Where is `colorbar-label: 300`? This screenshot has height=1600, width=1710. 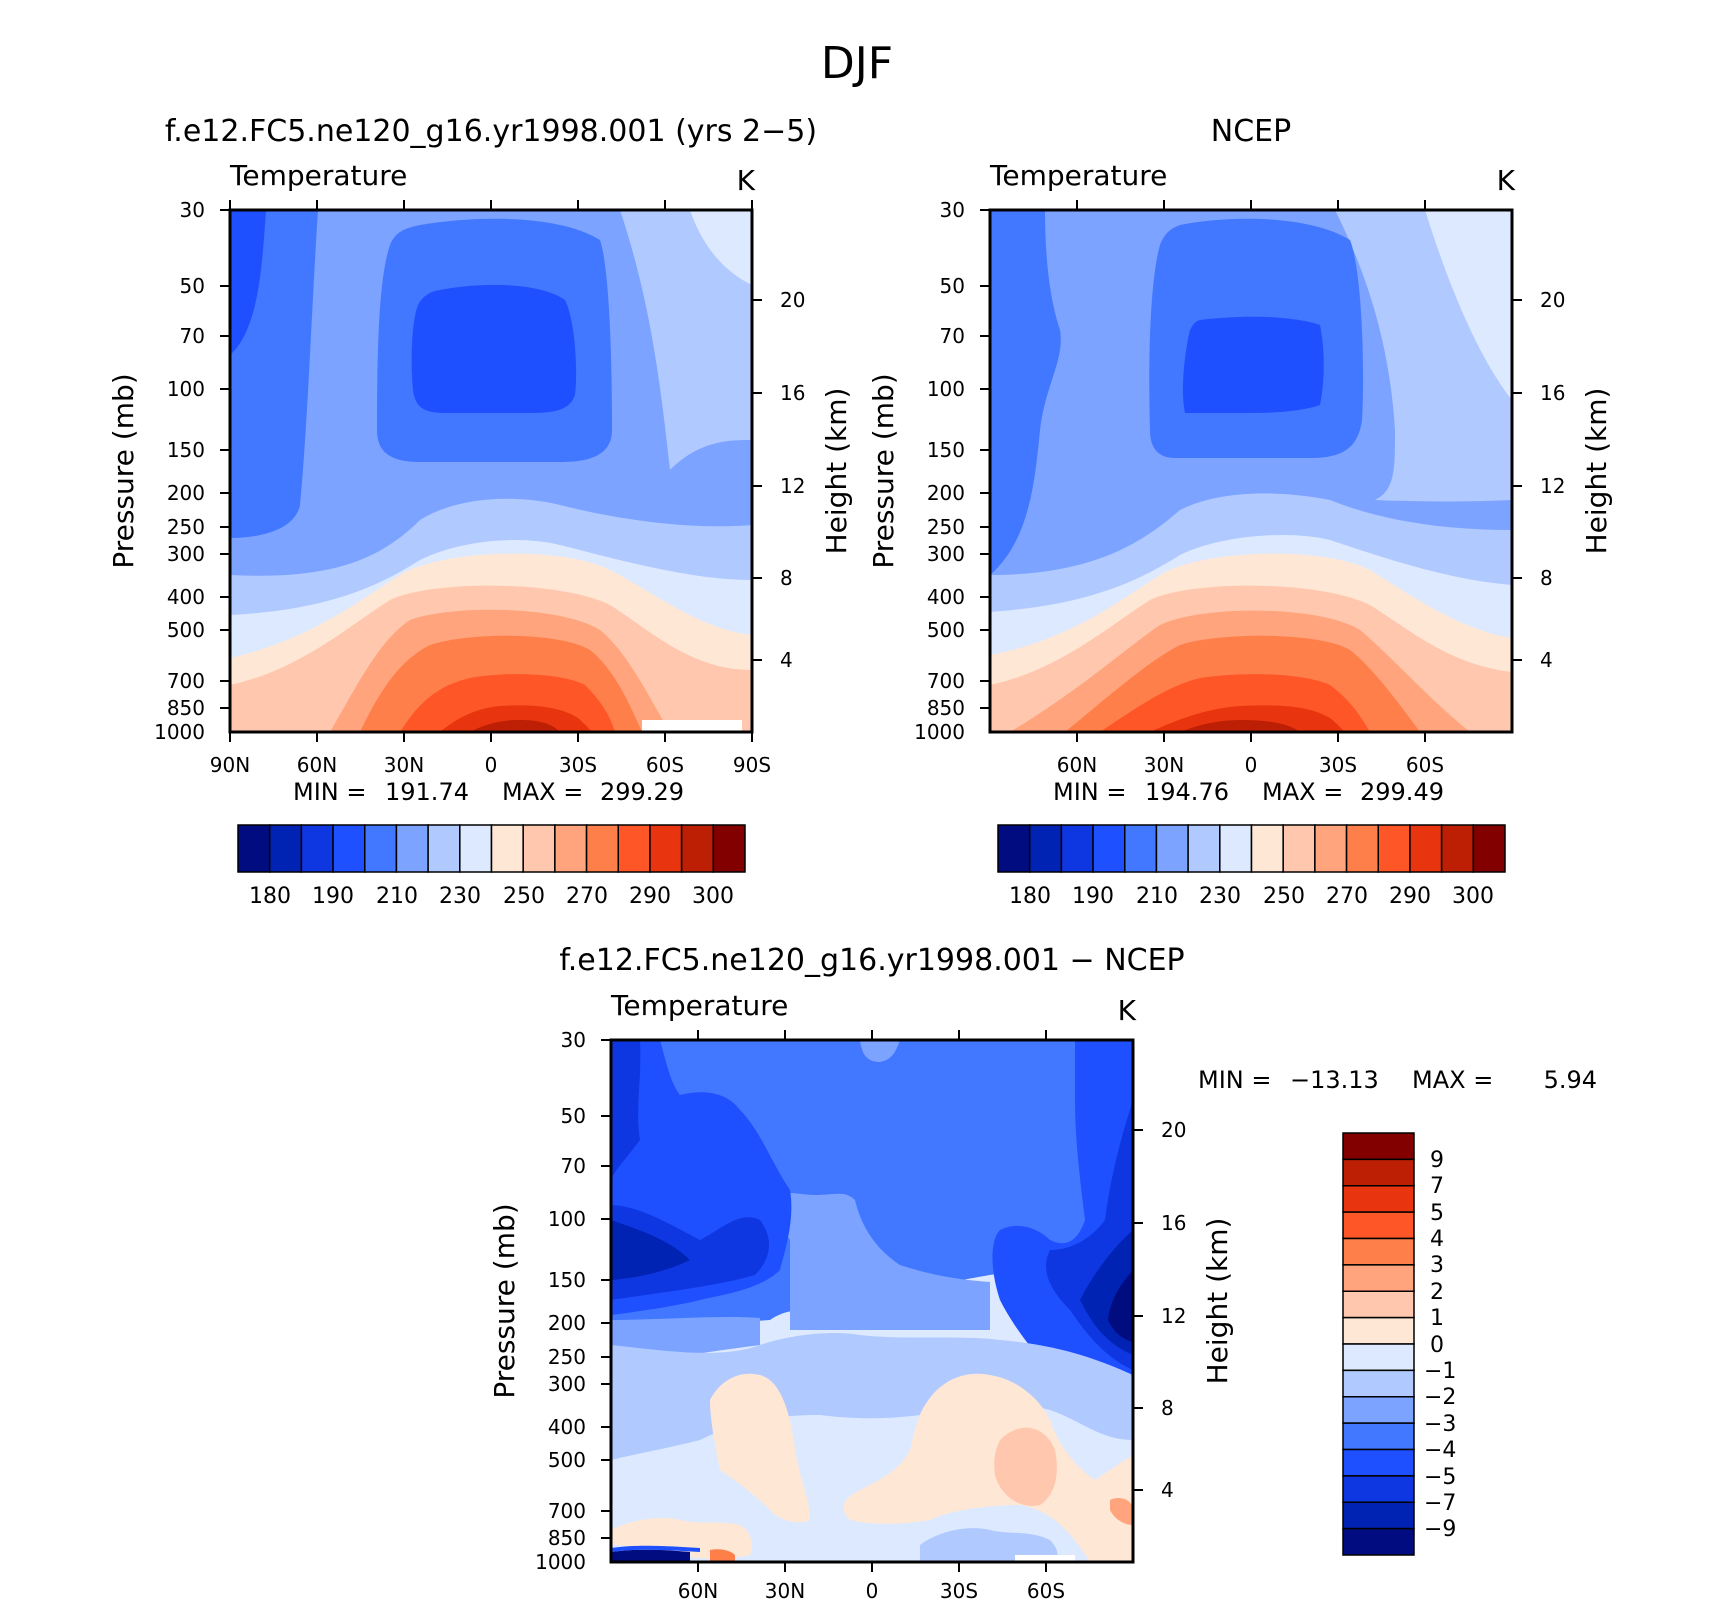
colorbar-label: 300 is located at coordinates (1473, 896).